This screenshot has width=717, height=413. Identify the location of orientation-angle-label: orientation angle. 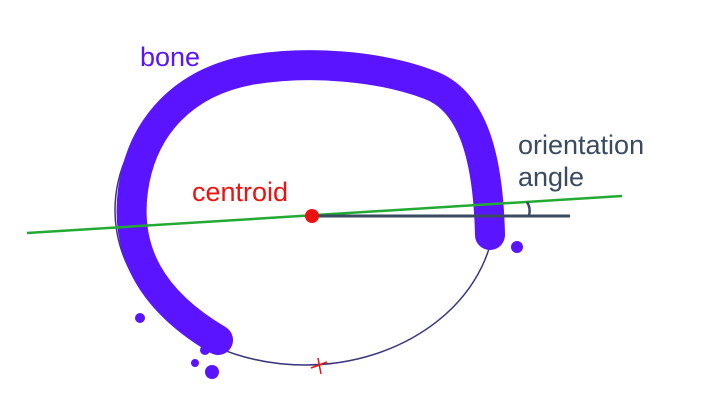
(581, 161).